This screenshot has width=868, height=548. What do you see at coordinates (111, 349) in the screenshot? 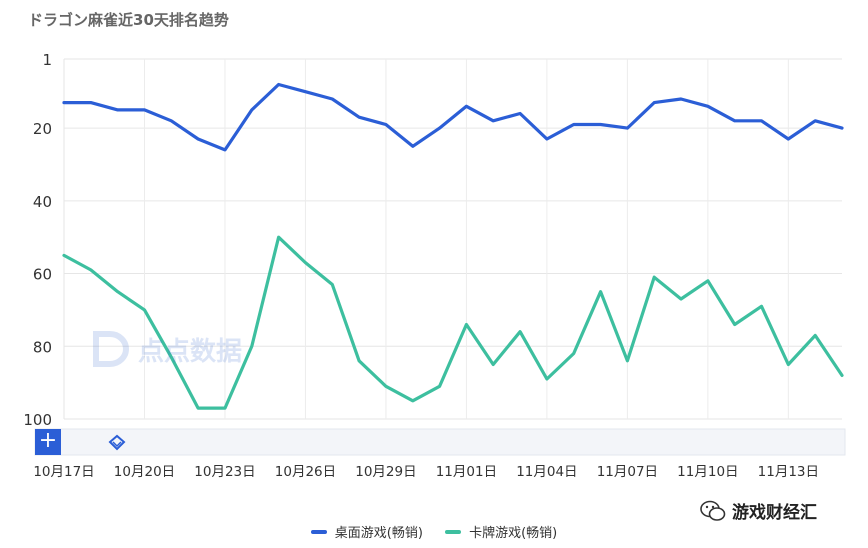
I see `dd-logo-icon` at bounding box center [111, 349].